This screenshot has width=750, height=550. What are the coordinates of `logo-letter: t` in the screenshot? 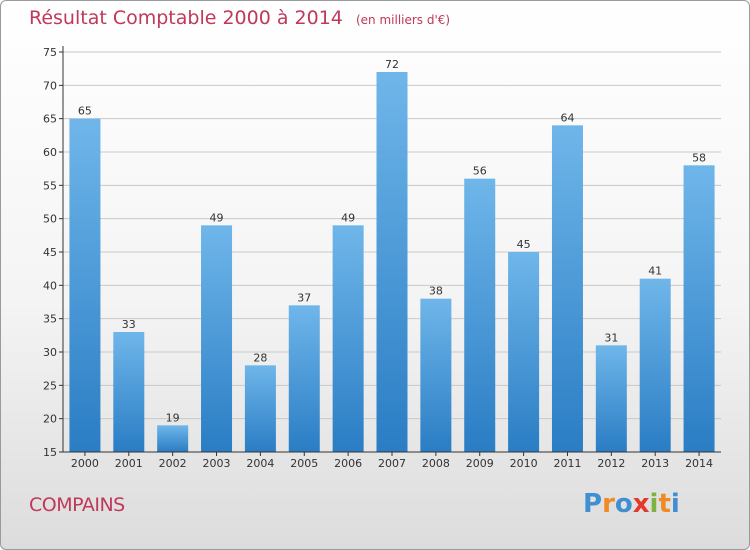 It's located at (664, 504).